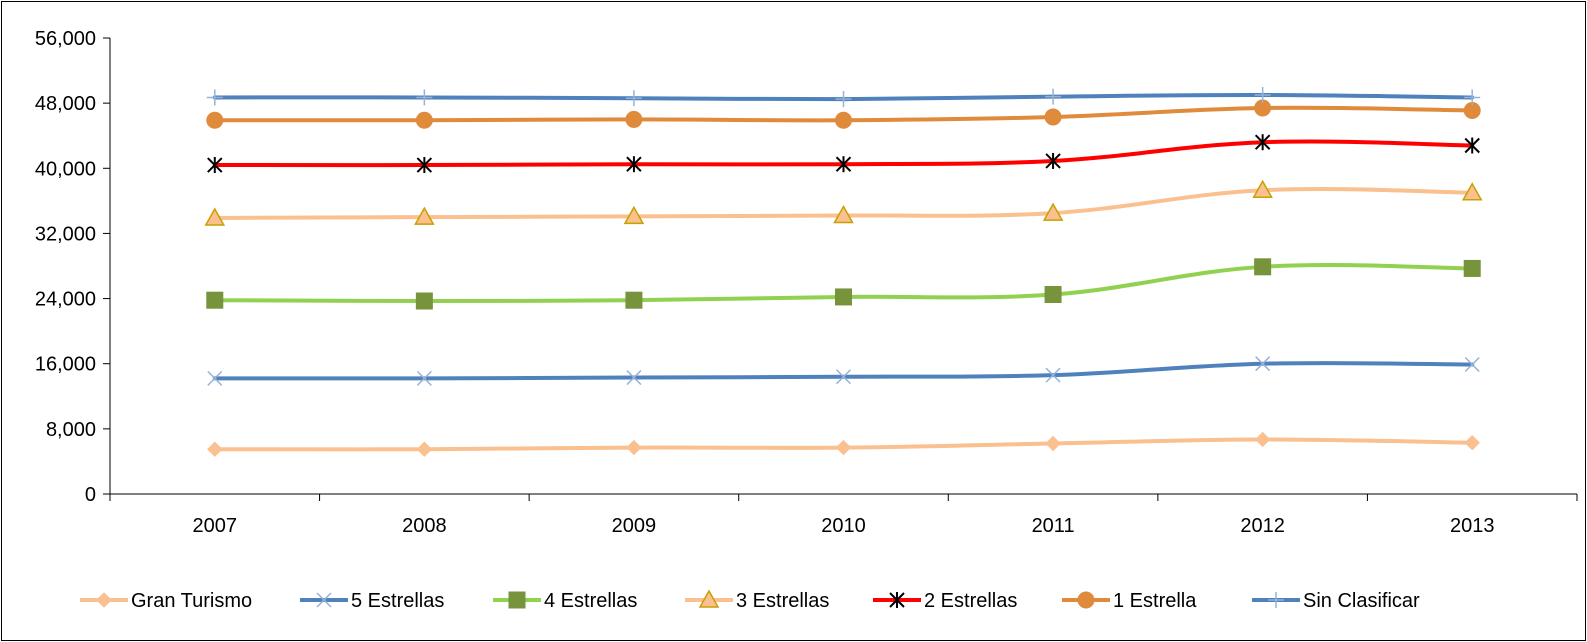 This screenshot has height=642, width=1587. Describe the element at coordinates (65, 234) in the screenshot. I see `y-tick-label: 32,000` at that location.